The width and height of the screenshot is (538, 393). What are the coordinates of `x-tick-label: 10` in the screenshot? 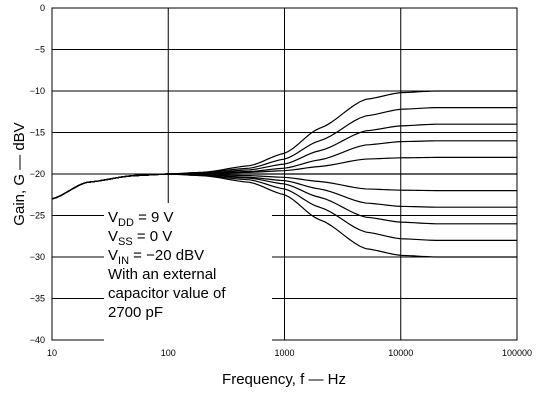 It's located at (52, 353).